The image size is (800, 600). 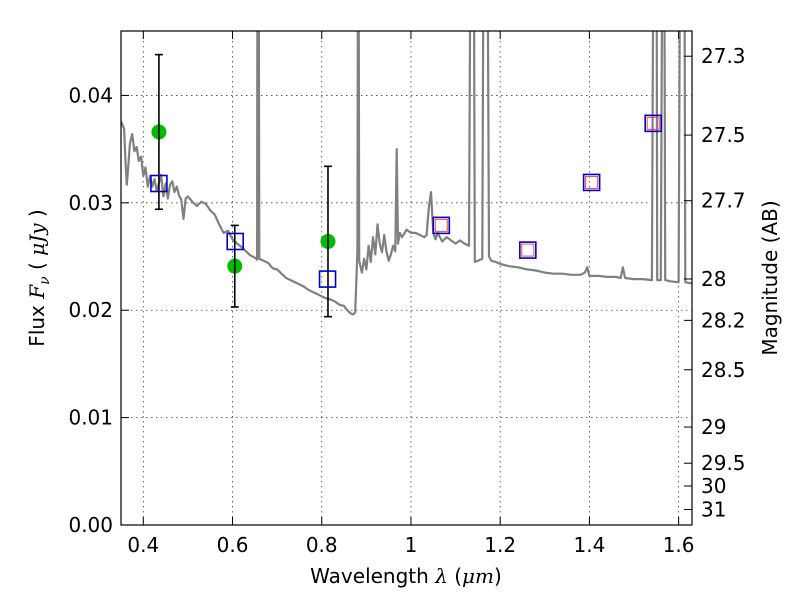 What do you see at coordinates (411, 545) in the screenshot?
I see `x-tick-label: 1` at bounding box center [411, 545].